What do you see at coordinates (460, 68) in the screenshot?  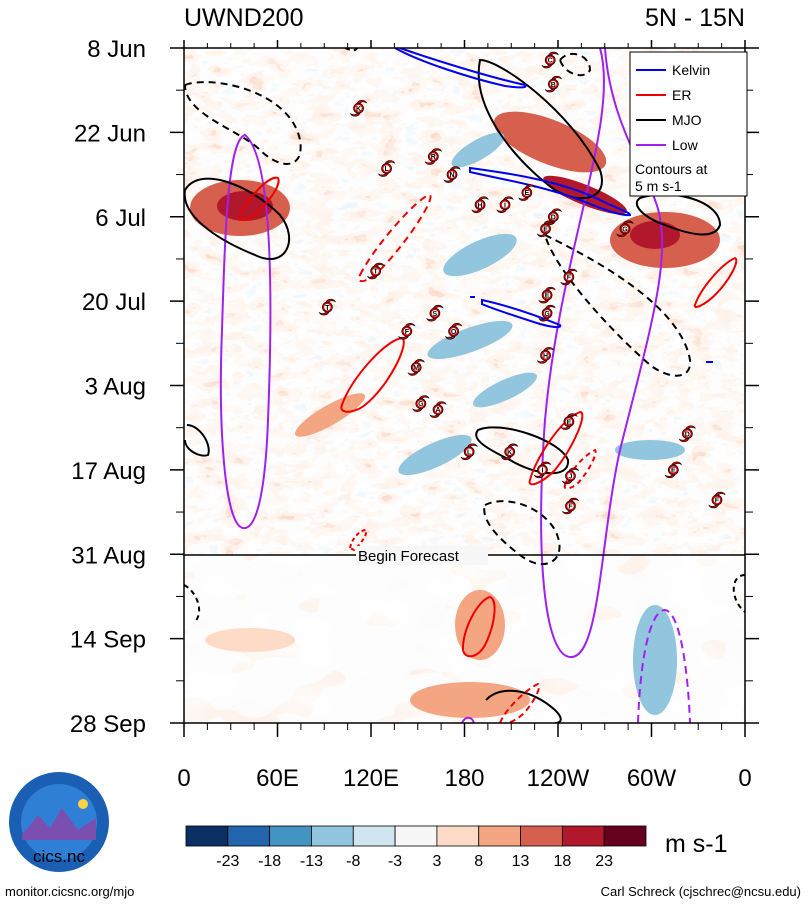 I see `kelvin-contour` at bounding box center [460, 68].